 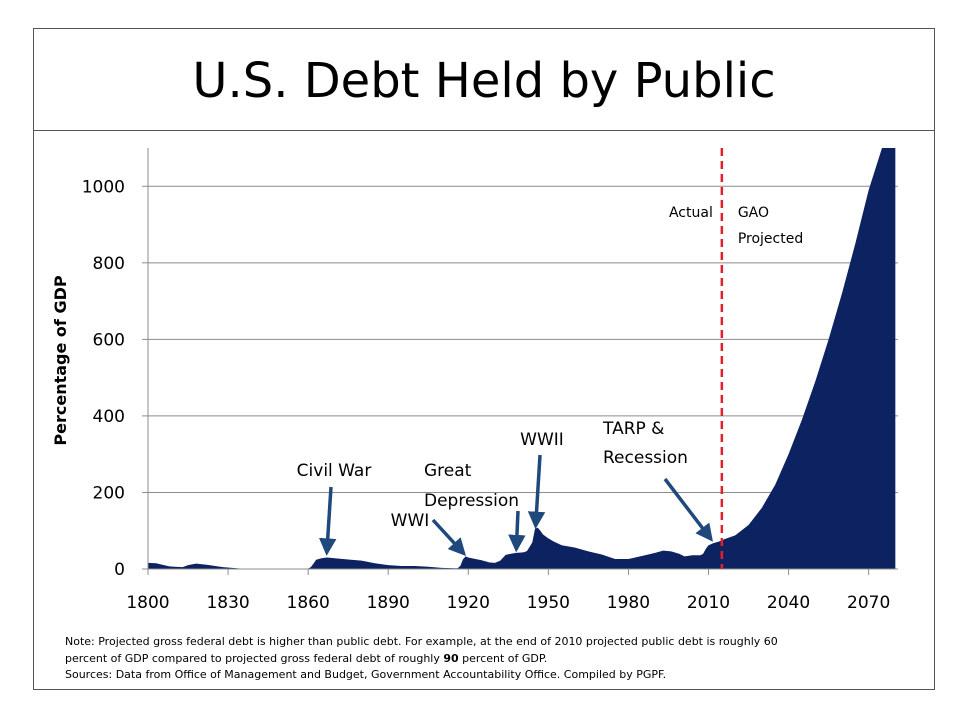 I want to click on arrow-civil-war, so click(x=327, y=521).